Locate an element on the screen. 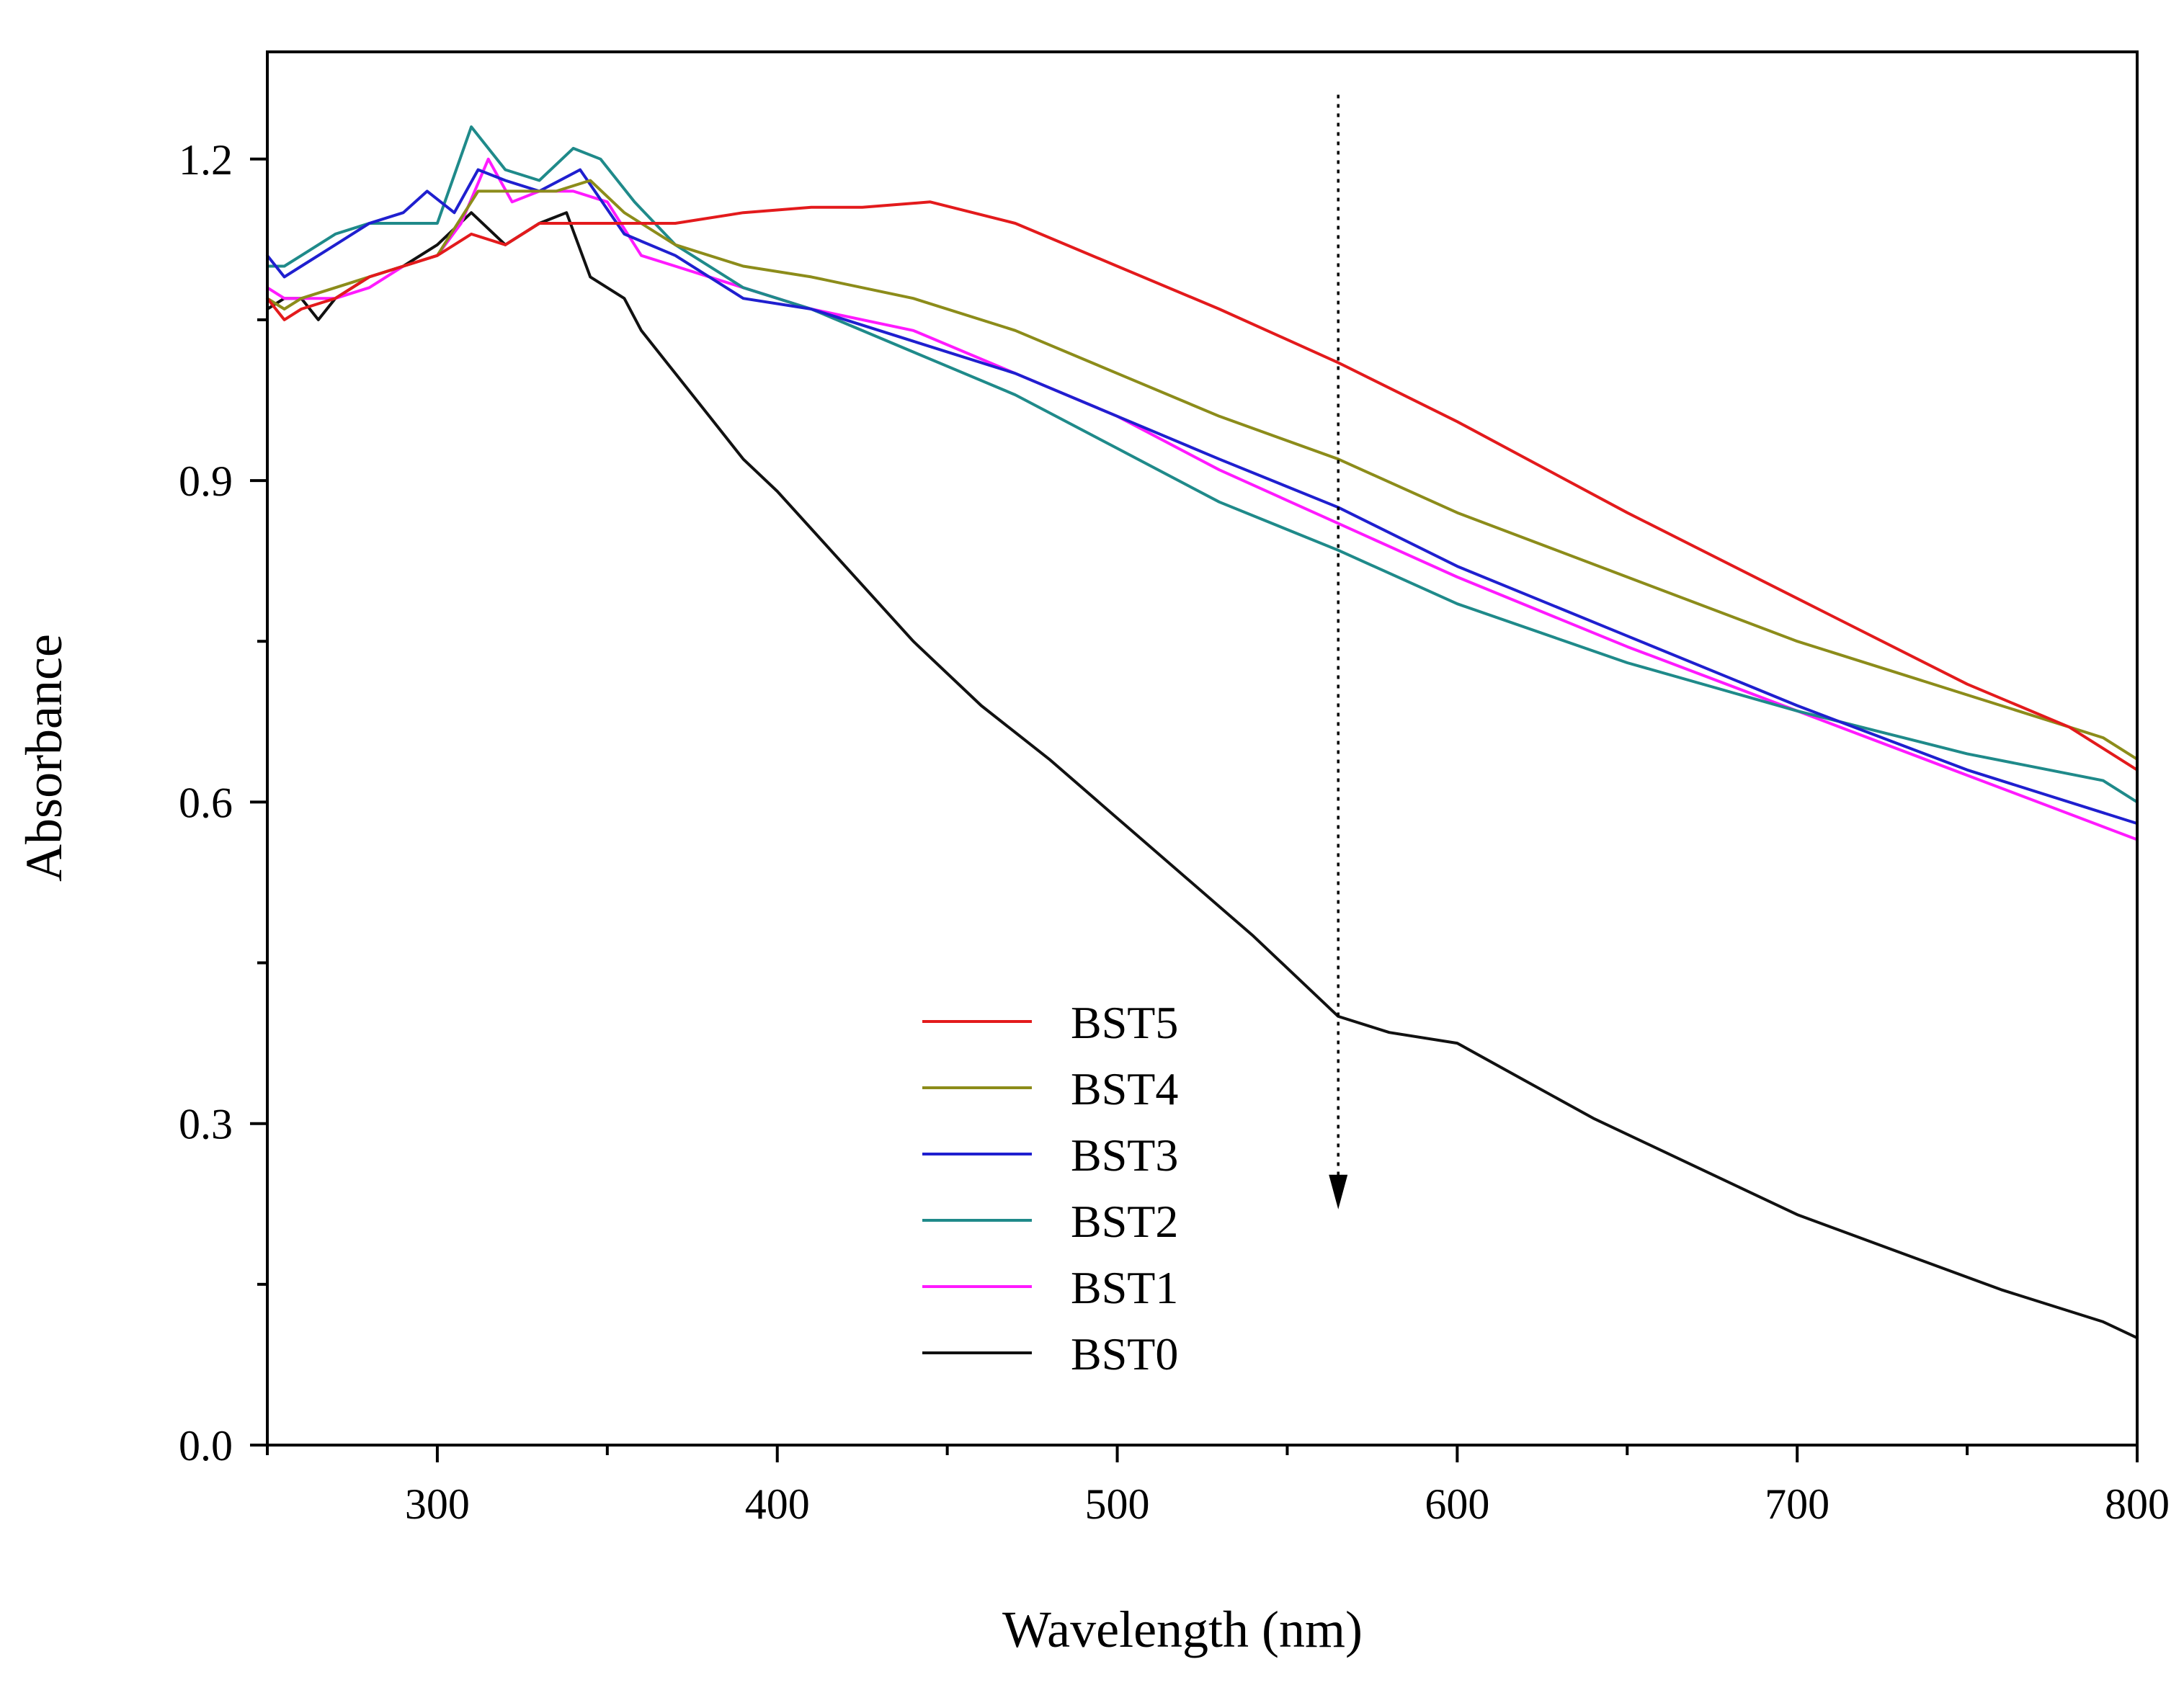  legend-label-bst0: BST0 is located at coordinates (1124, 1354).